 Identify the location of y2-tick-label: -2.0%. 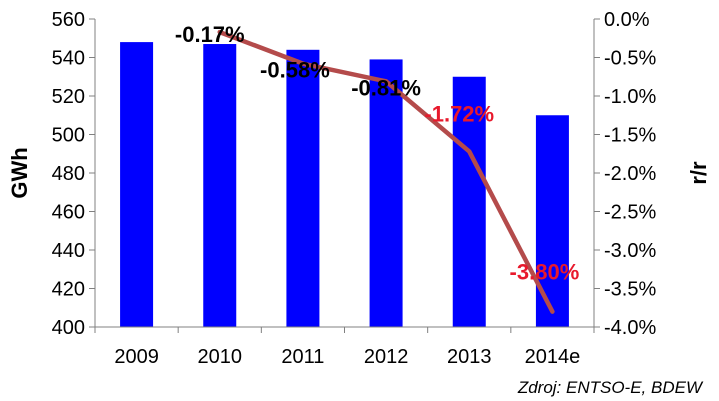
(630, 174).